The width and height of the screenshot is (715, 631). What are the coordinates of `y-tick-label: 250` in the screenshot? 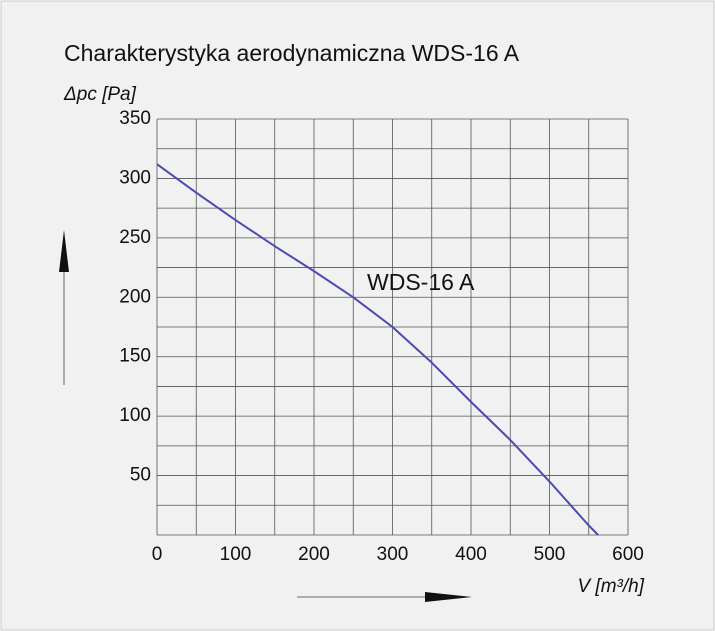 It's located at (135, 237).